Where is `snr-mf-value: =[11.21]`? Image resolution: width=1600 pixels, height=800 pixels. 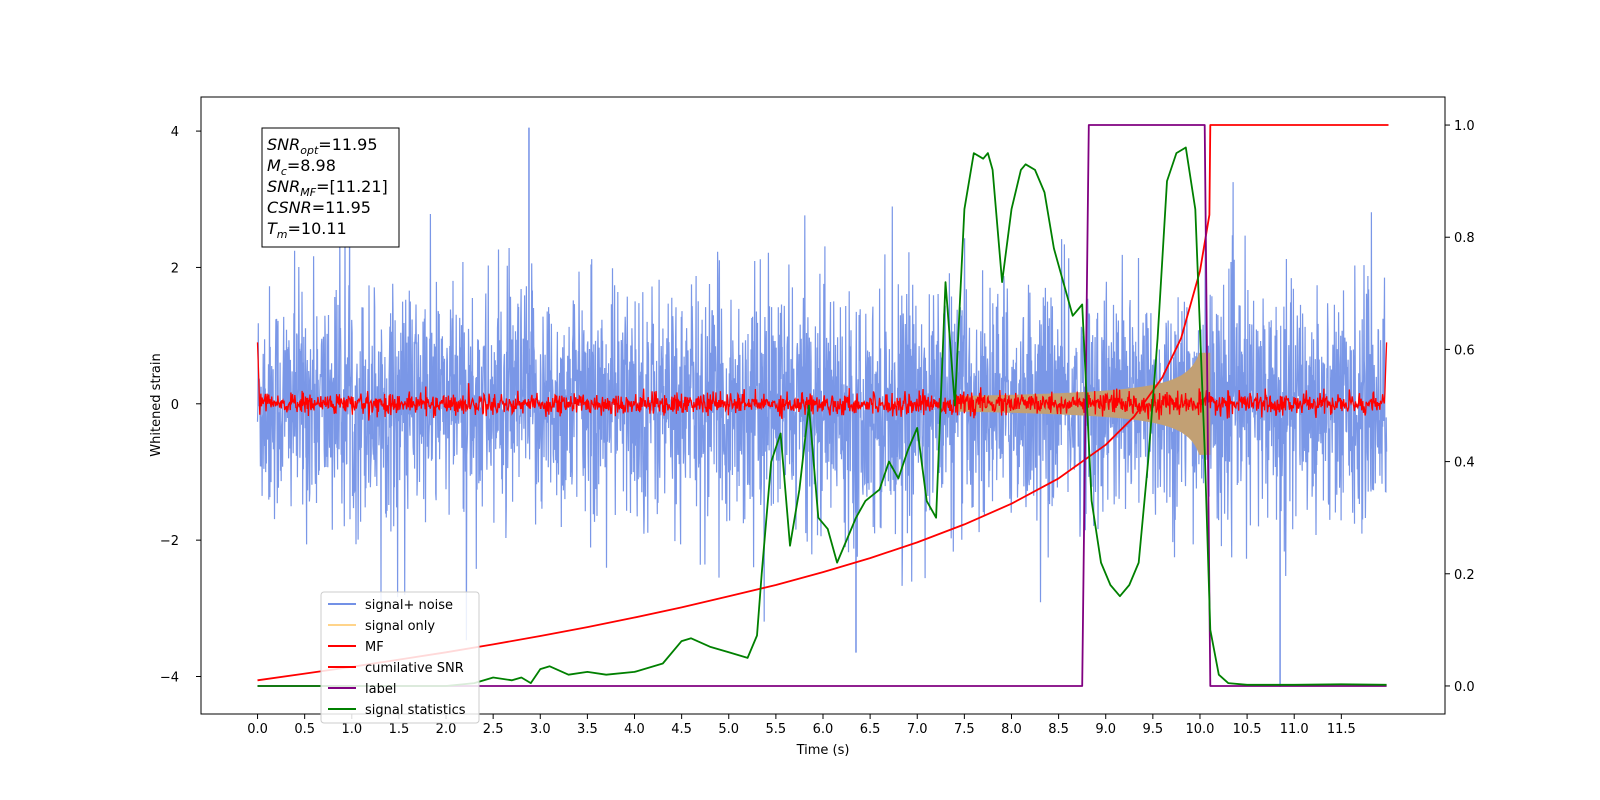 snr-mf-value: =[11.21] is located at coordinates (352, 186).